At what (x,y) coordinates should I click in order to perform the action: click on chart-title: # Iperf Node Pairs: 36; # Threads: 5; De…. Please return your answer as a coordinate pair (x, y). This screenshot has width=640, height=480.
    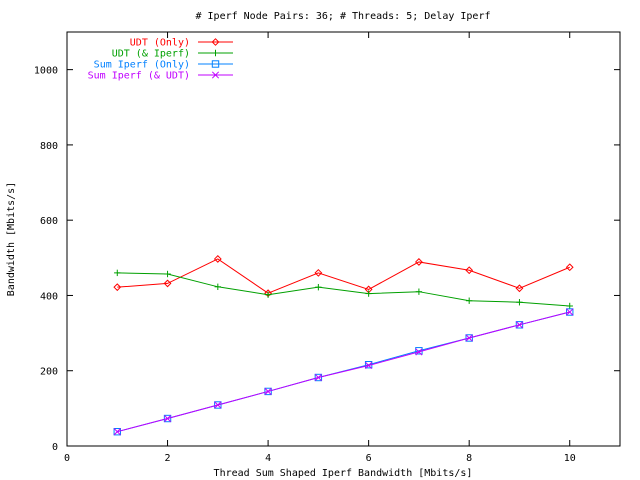
    Looking at the image, I should click on (342, 16).